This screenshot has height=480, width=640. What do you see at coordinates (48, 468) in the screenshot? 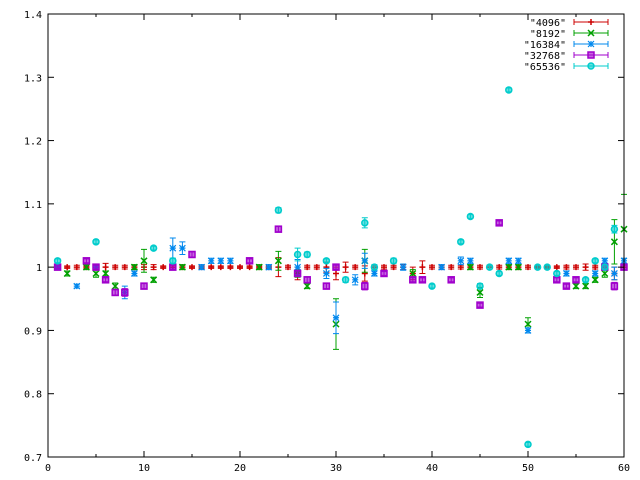
I see `x-tick-label: 0` at bounding box center [48, 468].